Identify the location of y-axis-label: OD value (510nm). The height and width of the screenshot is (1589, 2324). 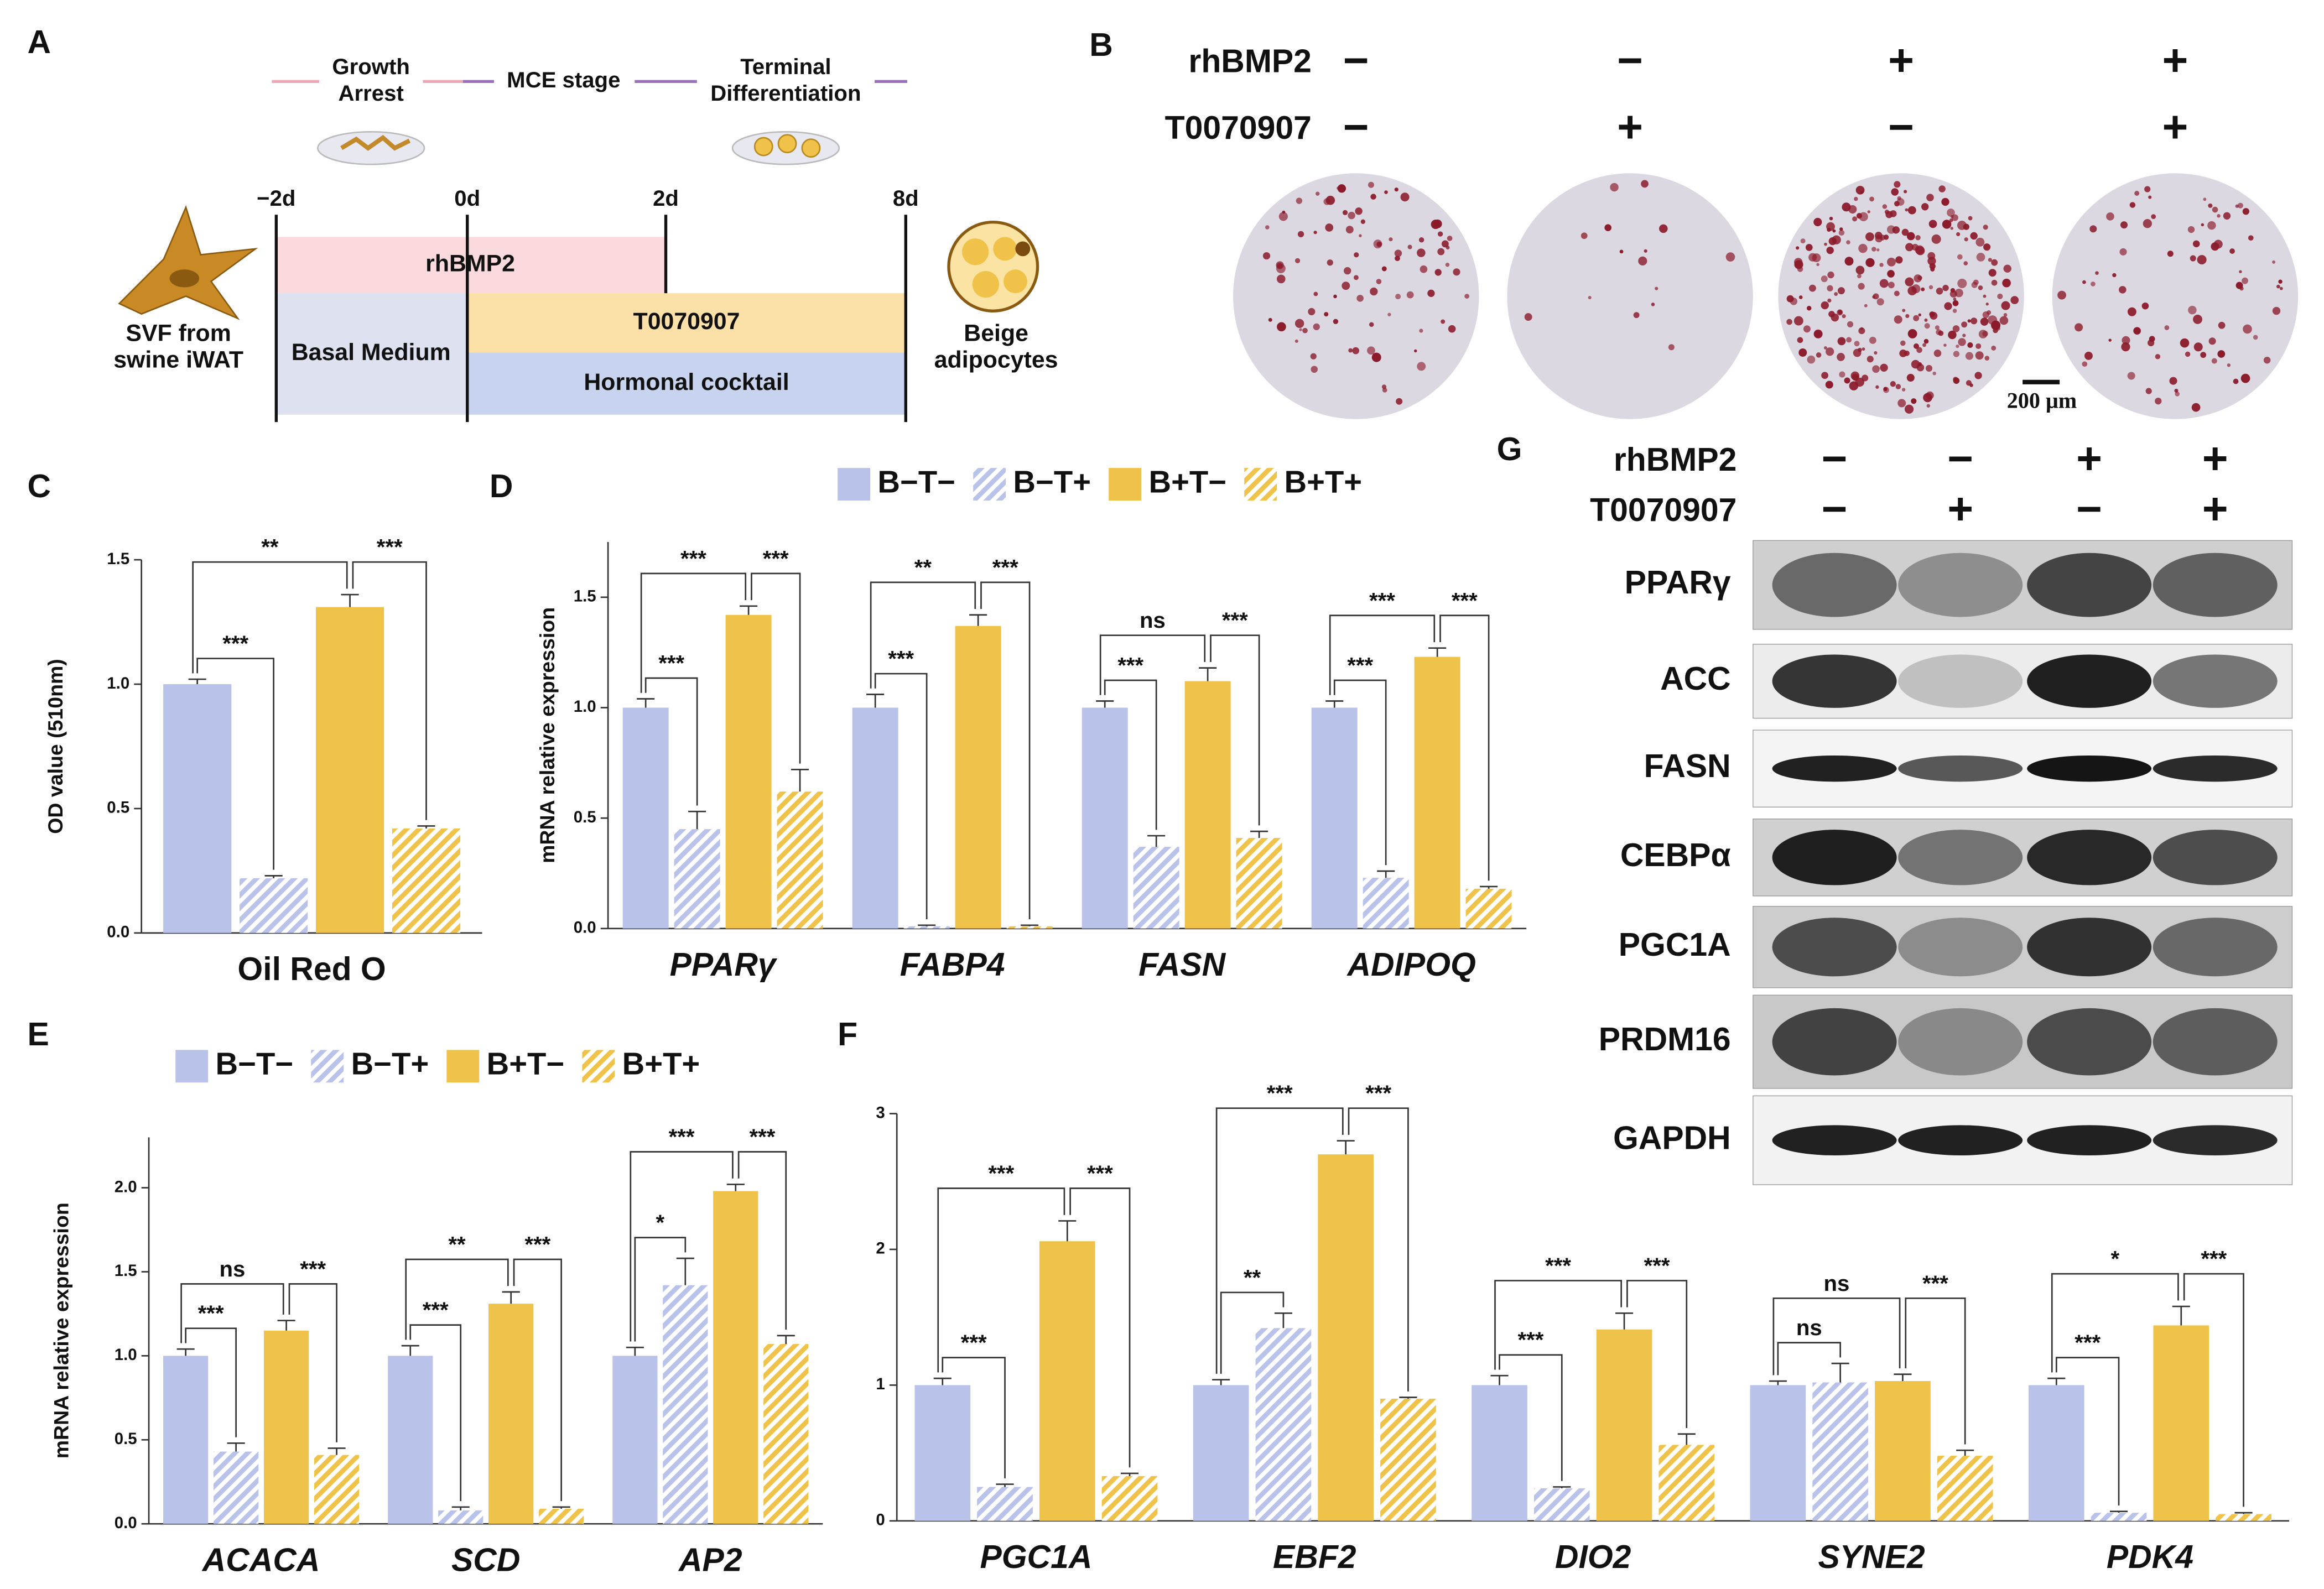
(55, 746).